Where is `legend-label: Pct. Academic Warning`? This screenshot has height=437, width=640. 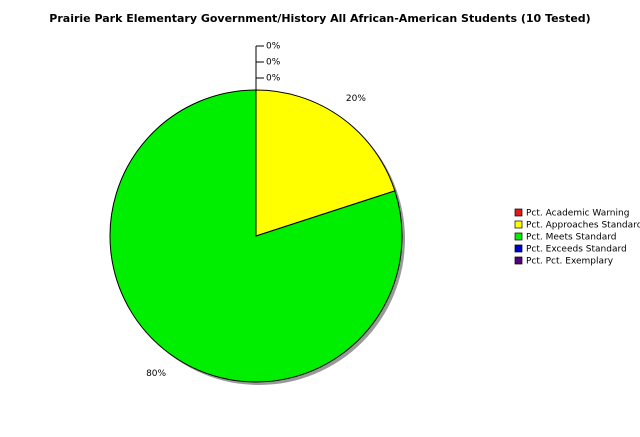 legend-label: Pct. Academic Warning is located at coordinates (577, 214).